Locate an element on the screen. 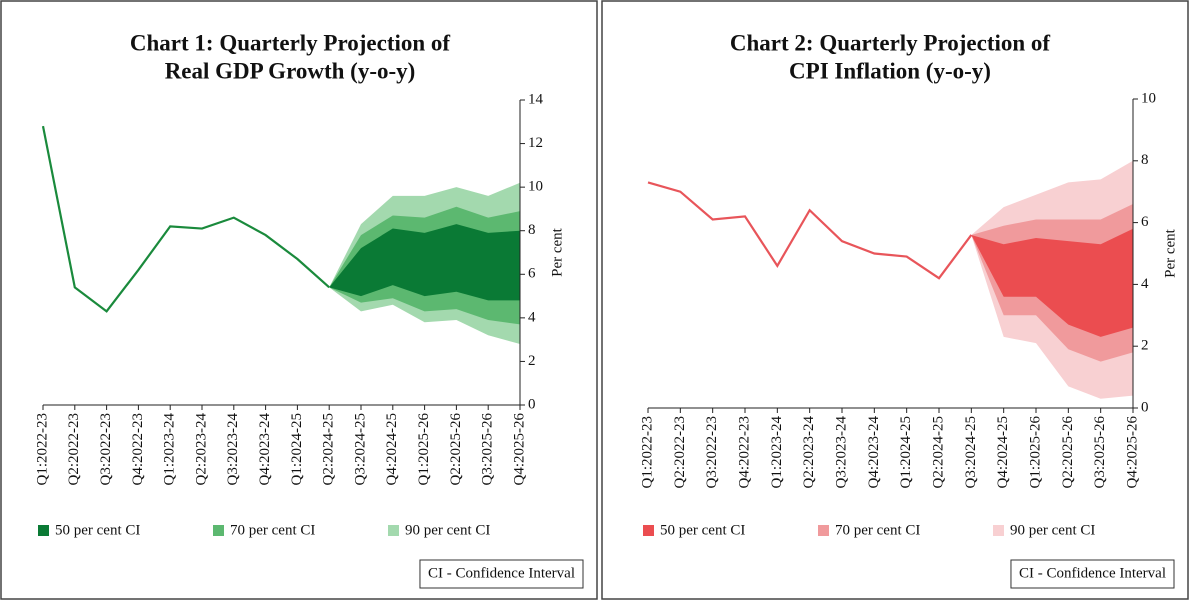 The width and height of the screenshot is (1189, 600). chart-title: CPI Inflation (y-o-y) is located at coordinates (890, 70).